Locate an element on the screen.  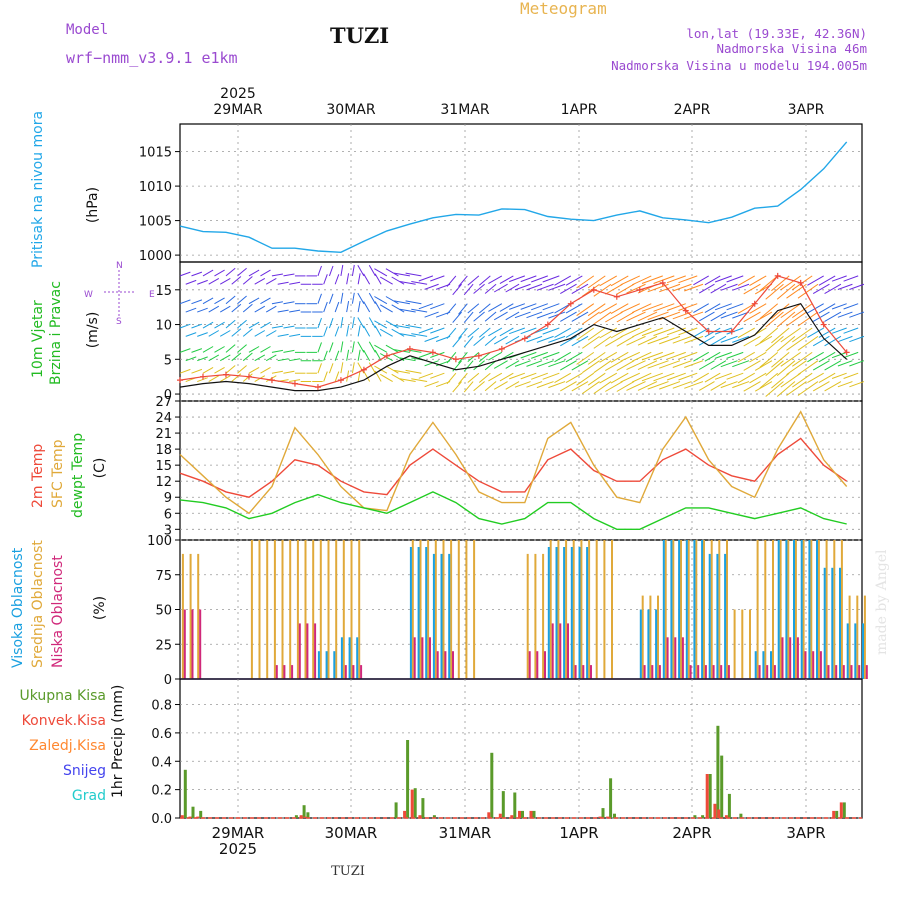
precip-ytick-label: 0.2 is located at coordinates (161, 791).